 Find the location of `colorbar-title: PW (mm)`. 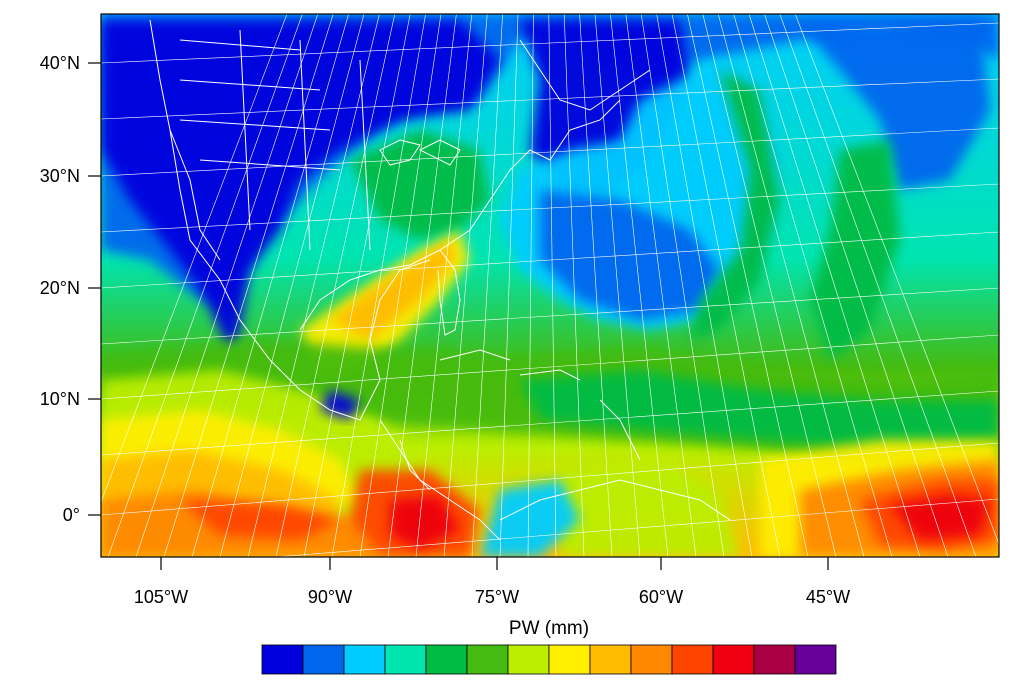

colorbar-title: PW (mm) is located at coordinates (549, 628).